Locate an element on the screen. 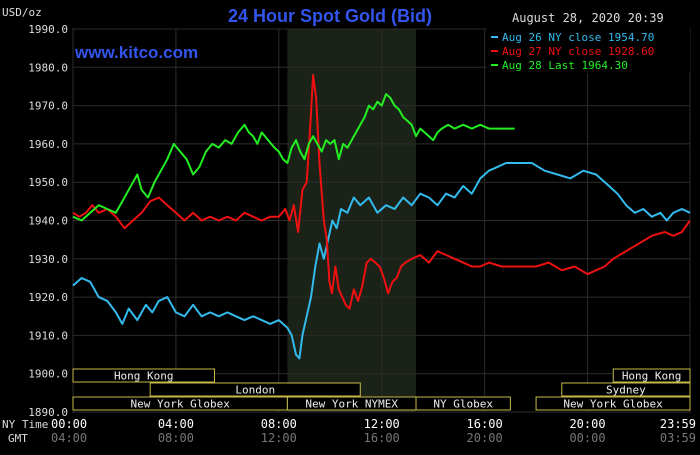  x-tick-ny: 12:00 is located at coordinates (382, 424).